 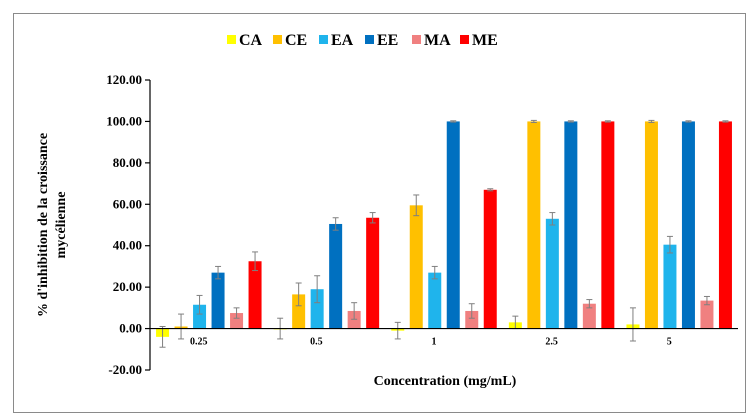 I want to click on x-category-label: 2.5, so click(x=551, y=342).